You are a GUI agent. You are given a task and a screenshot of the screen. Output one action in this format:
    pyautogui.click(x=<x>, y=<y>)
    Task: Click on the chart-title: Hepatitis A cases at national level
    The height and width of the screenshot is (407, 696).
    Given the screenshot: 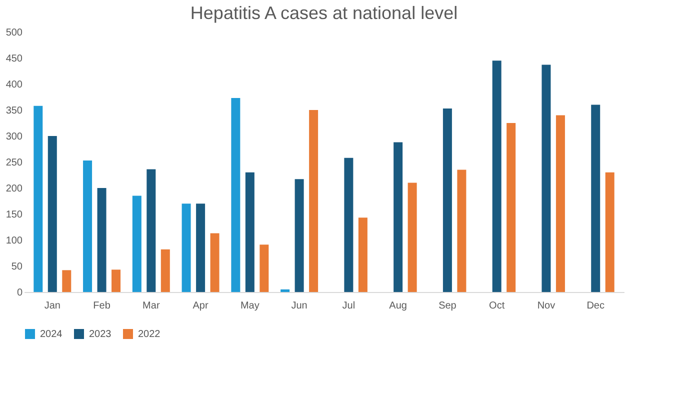 What is the action you would take?
    pyautogui.click(x=324, y=13)
    